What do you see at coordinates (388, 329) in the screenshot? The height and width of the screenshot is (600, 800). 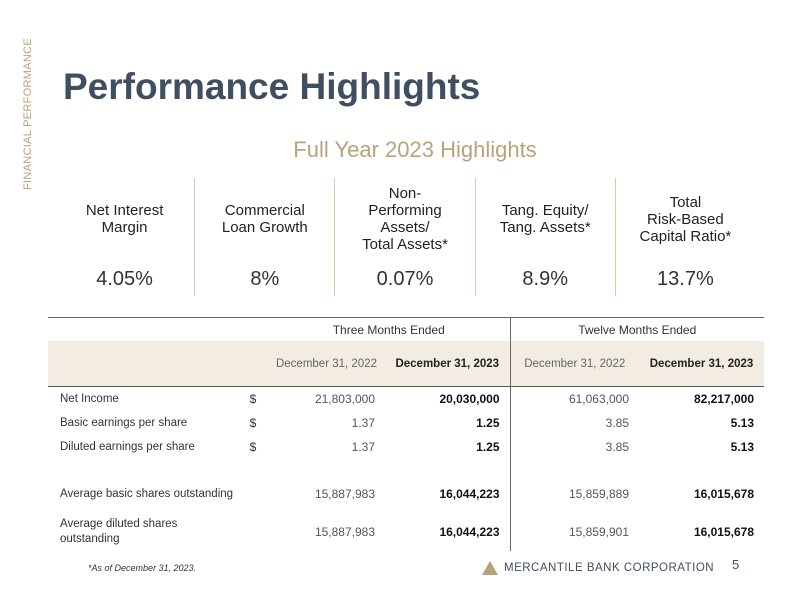 I see `three-months-header: Three Months Ended` at bounding box center [388, 329].